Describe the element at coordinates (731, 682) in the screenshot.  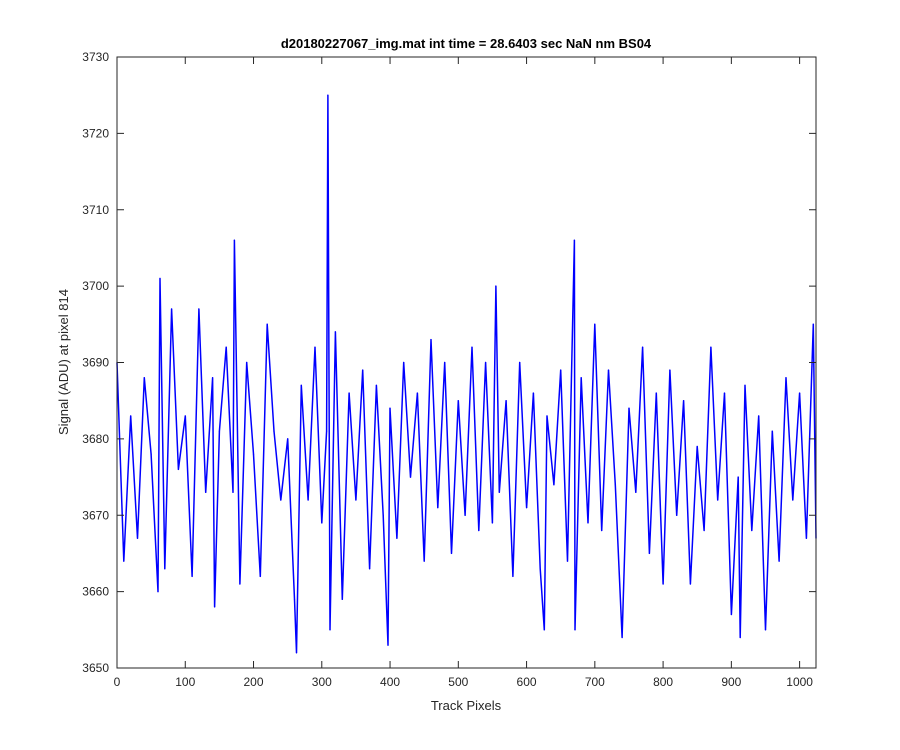
I see `x-tick-label: 900` at that location.